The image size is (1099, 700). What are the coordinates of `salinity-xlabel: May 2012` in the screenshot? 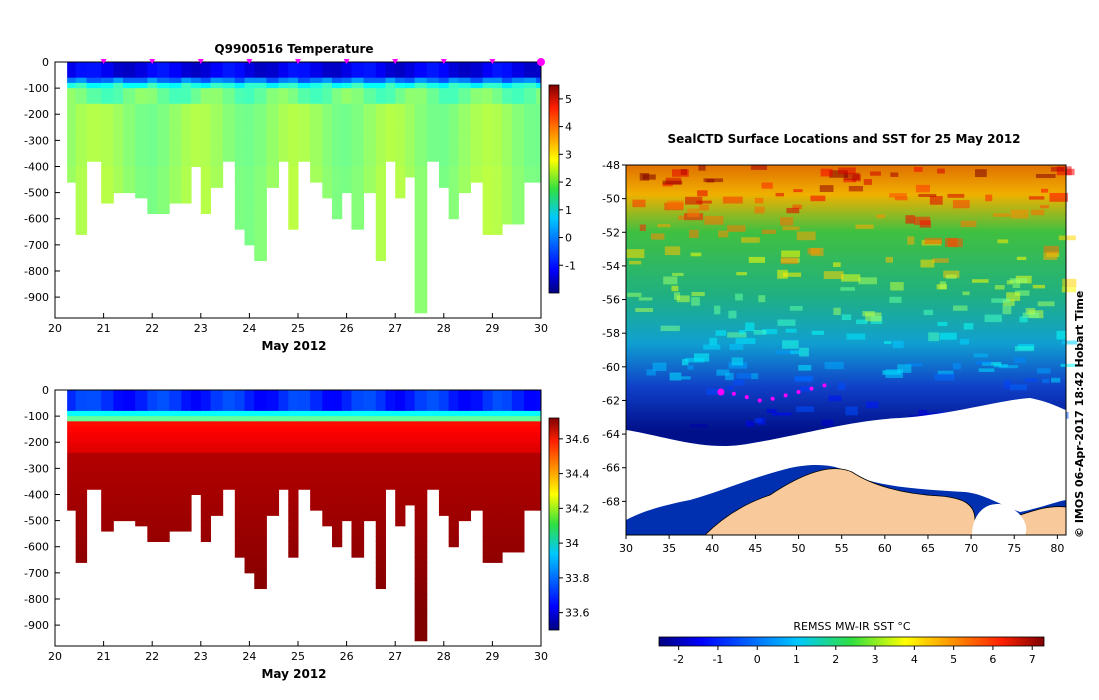 It's located at (293, 674).